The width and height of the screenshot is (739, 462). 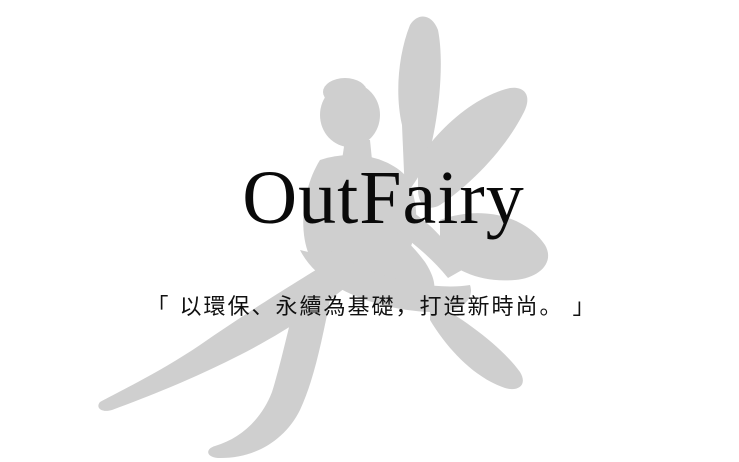 I want to click on tagline-text: 「 以環保、永續為基礎，打造新時尚。 」, so click(x=371, y=307).